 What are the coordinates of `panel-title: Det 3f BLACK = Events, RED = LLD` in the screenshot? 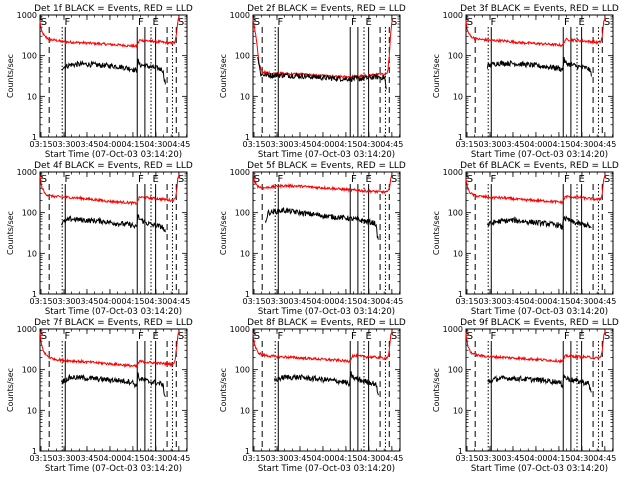 It's located at (539, 9).